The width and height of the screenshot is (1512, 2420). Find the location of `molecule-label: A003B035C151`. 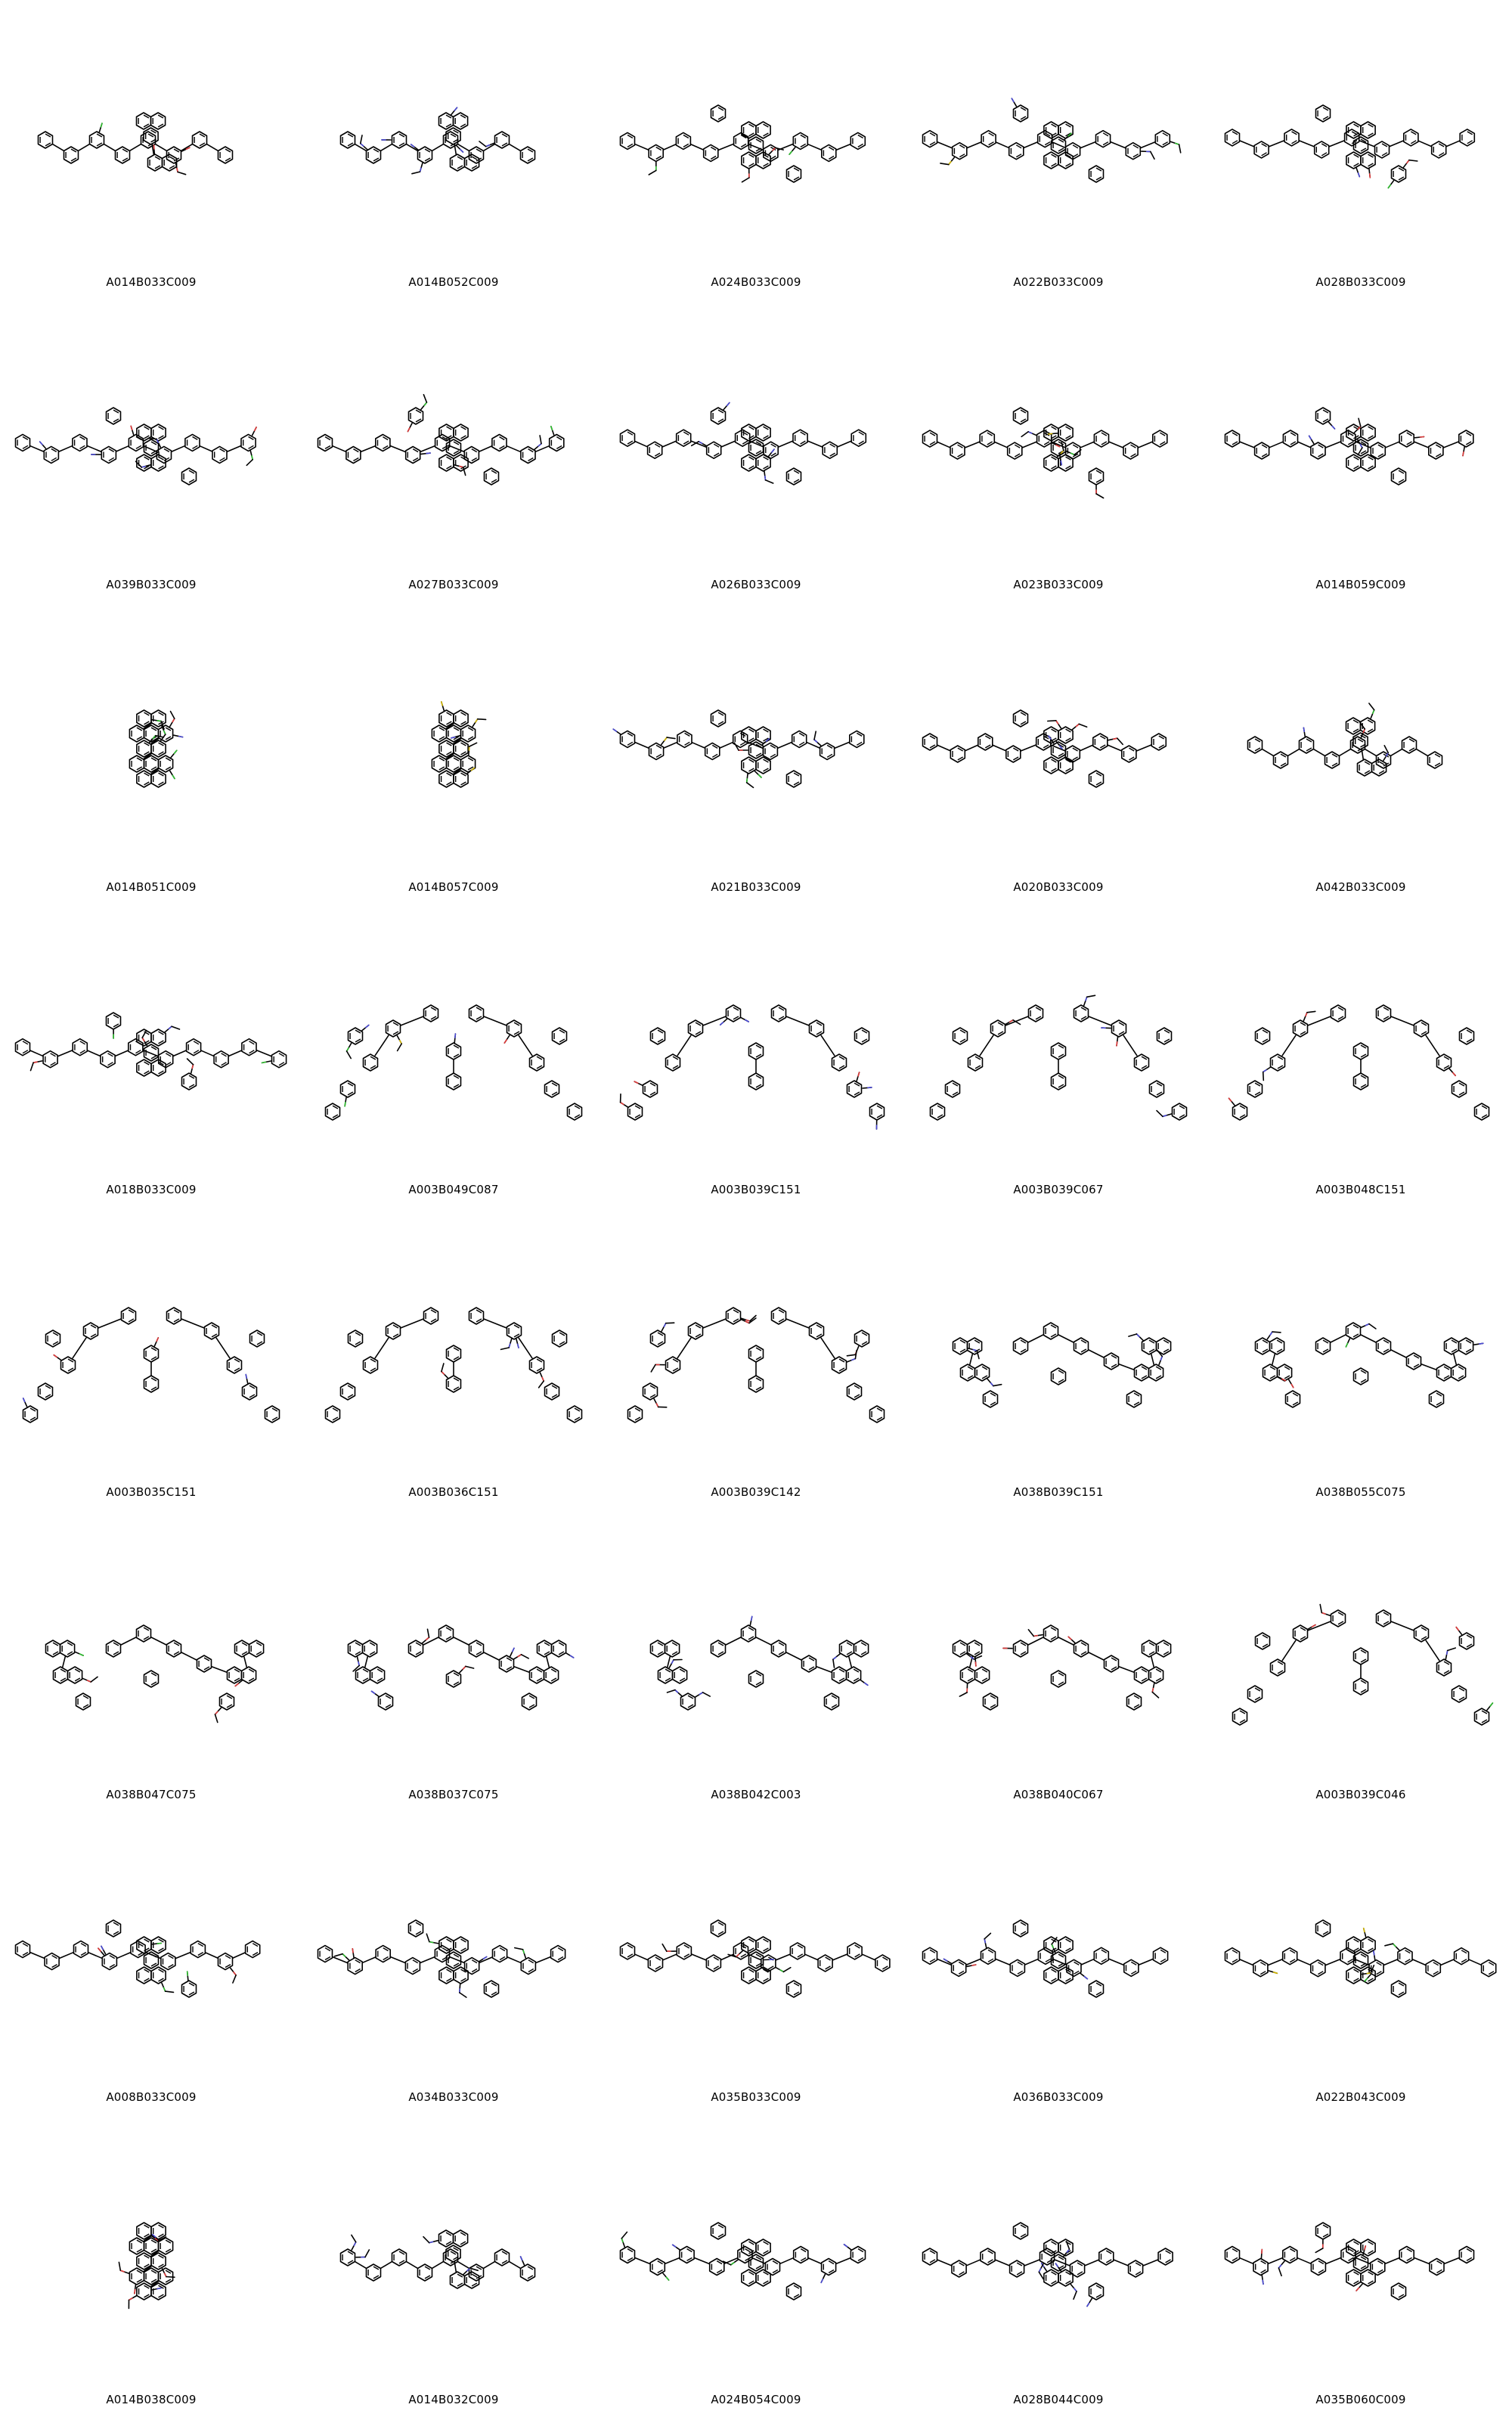

molecule-label: A003B035C151 is located at coordinates (151, 1492).